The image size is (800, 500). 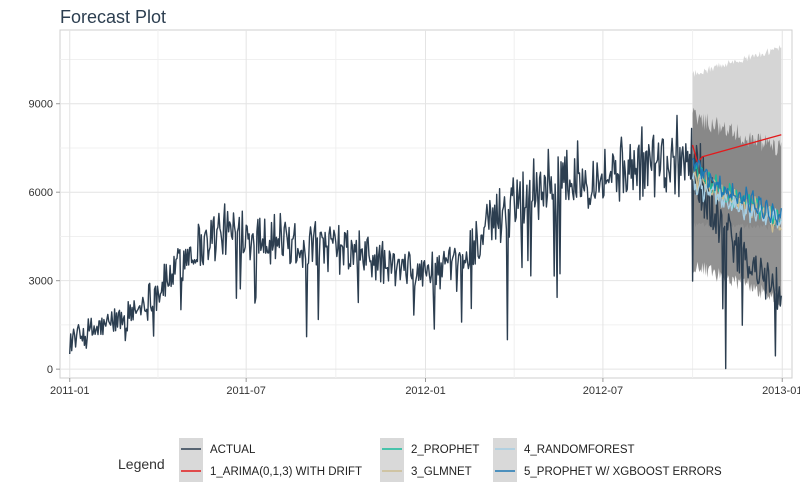 What do you see at coordinates (141, 464) in the screenshot?
I see `legend-title: Legend` at bounding box center [141, 464].